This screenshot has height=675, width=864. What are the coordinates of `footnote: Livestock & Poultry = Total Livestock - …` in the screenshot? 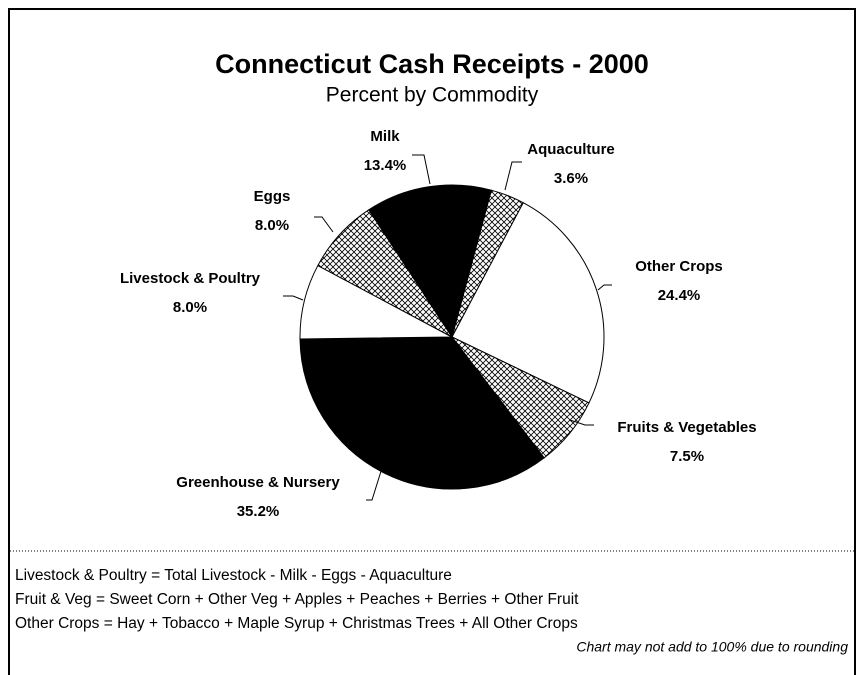 It's located at (233, 575).